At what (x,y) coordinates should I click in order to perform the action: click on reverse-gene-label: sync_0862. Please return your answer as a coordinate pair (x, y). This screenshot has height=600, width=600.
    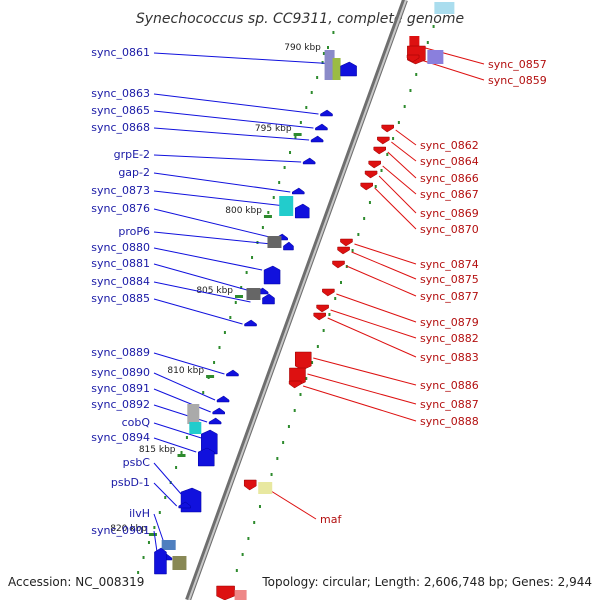
    Looking at the image, I should click on (449, 145).